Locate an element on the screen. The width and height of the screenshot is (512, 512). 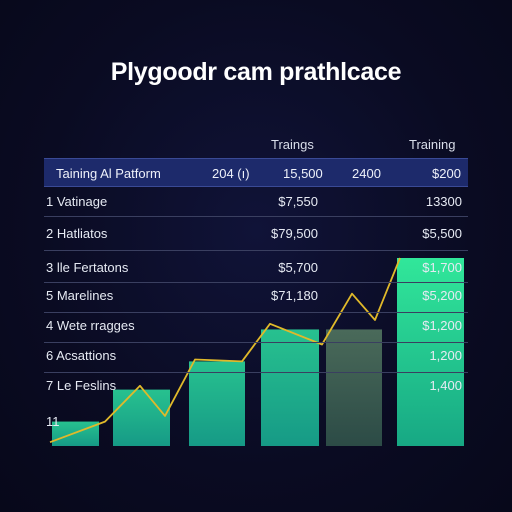
table-row-value-2: $5,500 is located at coordinates (442, 233).